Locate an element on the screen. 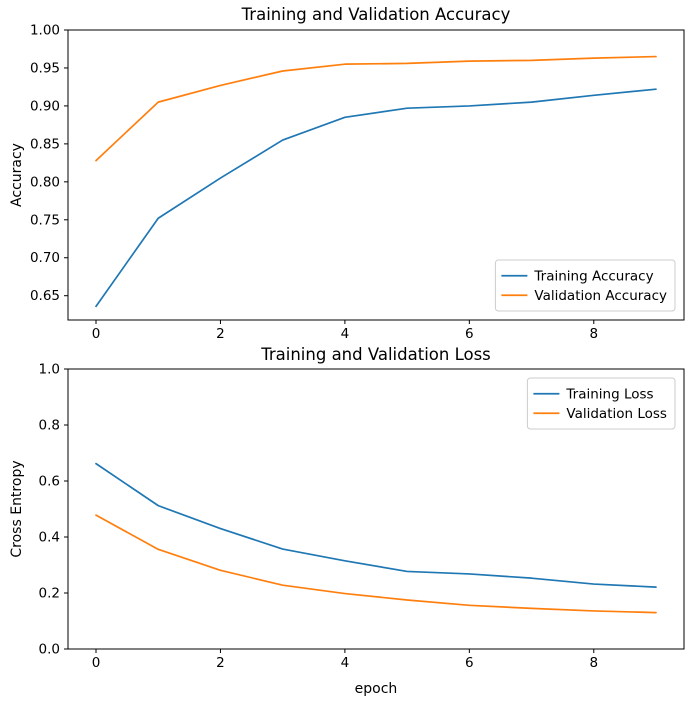  y-tick-label: 0.80 is located at coordinates (45, 182).